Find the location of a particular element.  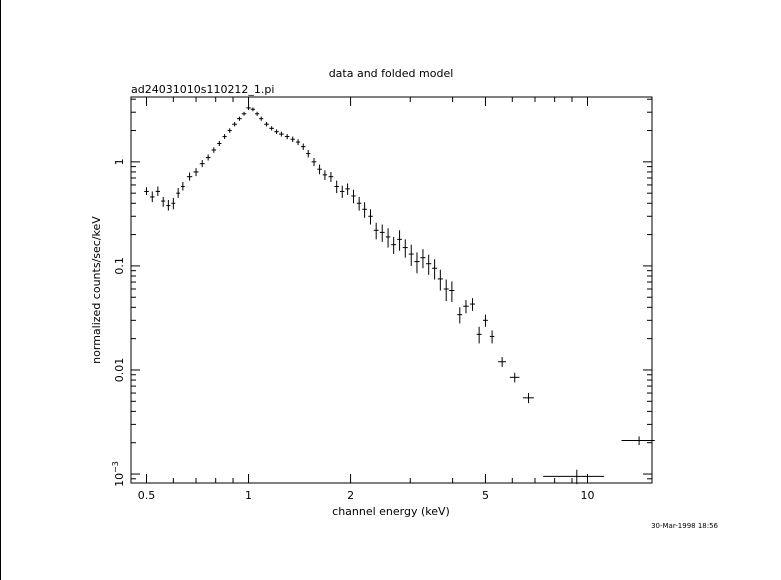

y-tick-label: 0.1 is located at coordinates (119, 266).